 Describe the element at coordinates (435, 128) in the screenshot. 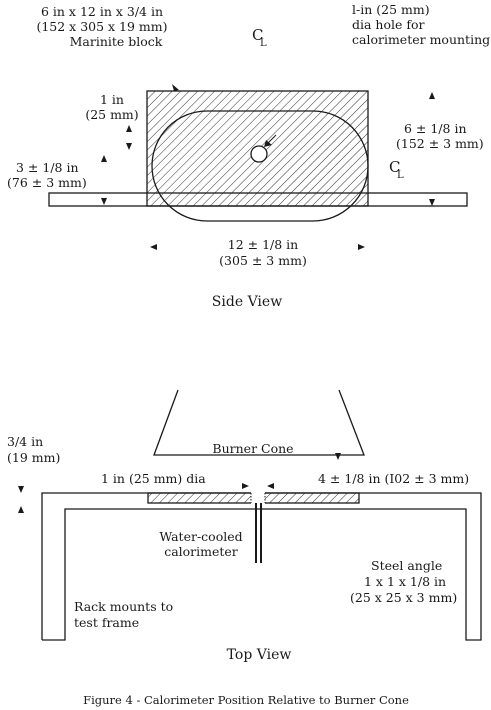

I see `dim-6in-line-1: 6 ± 1/8 in` at that location.